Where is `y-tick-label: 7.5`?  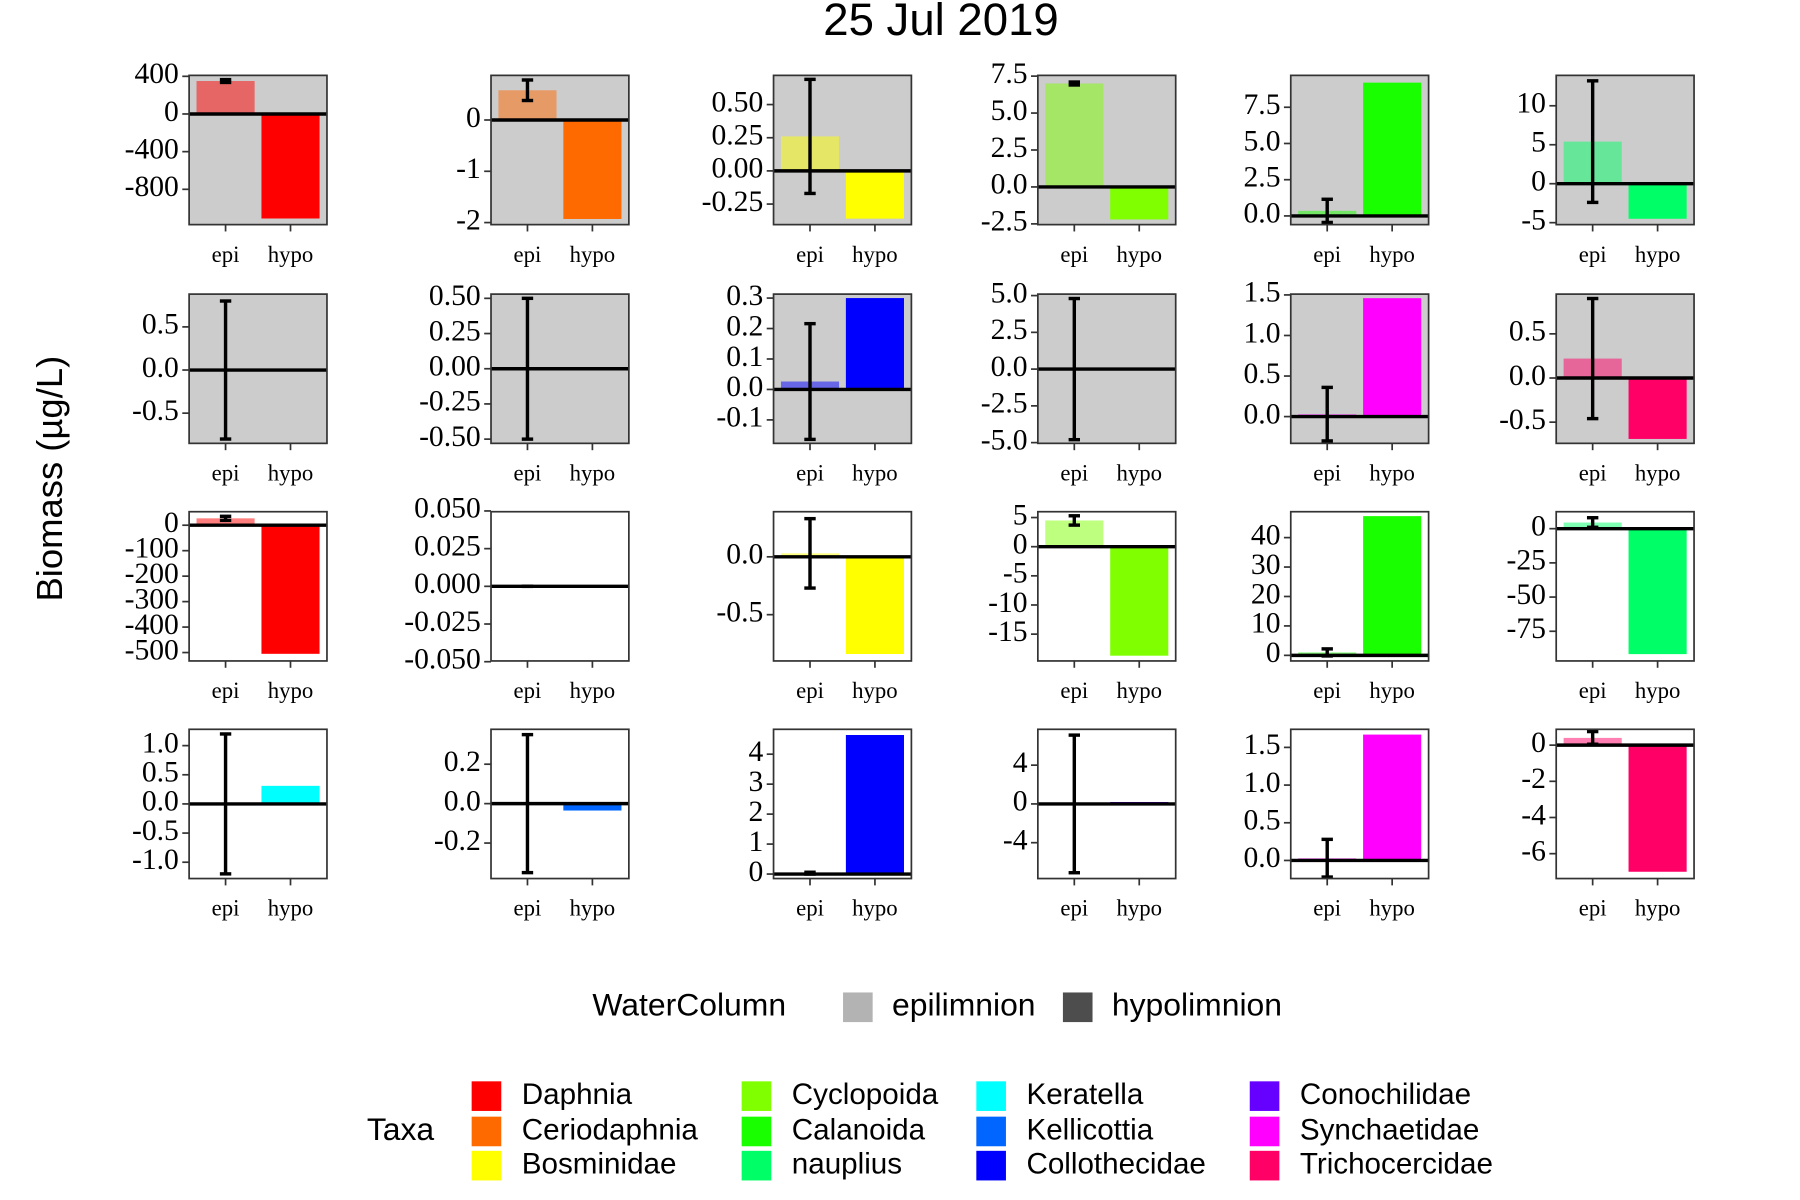
y-tick-label: 7.5 is located at coordinates (1261, 105).